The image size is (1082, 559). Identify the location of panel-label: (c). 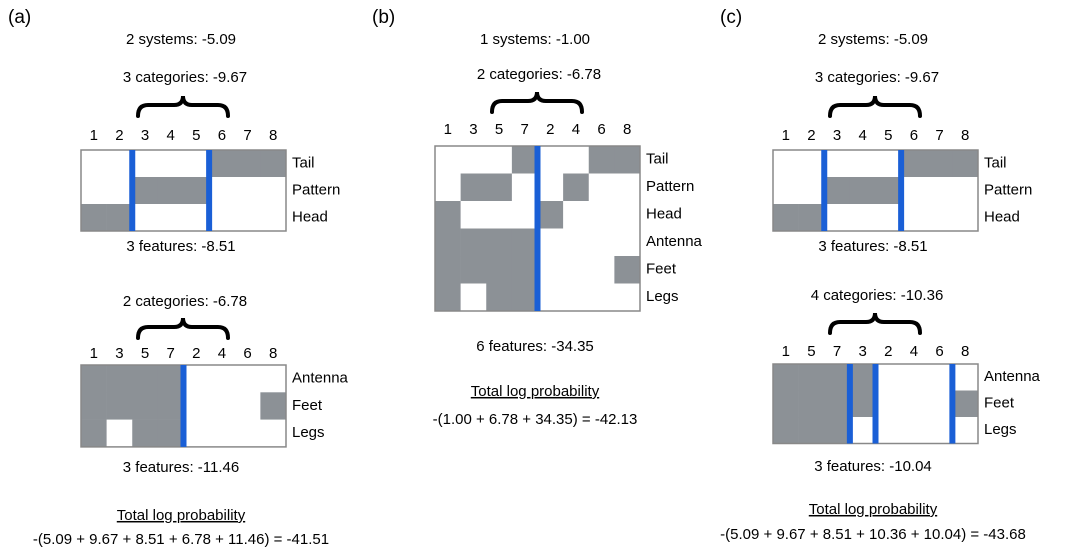
(731, 17).